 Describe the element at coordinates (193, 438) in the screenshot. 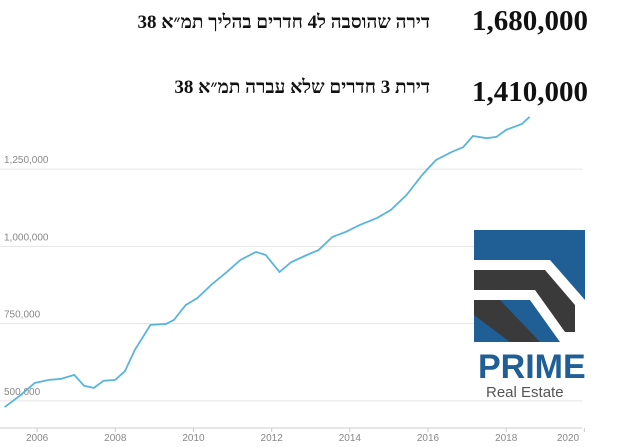

I see `x-tick-label: 2010` at that location.